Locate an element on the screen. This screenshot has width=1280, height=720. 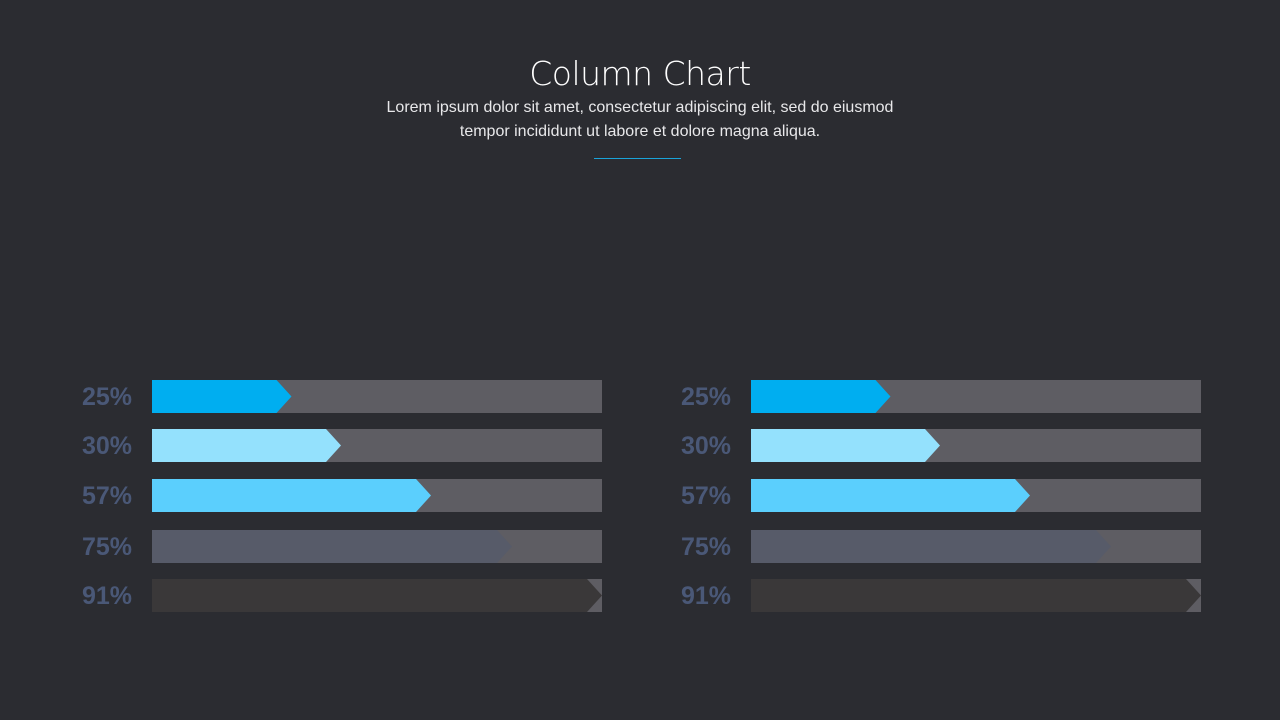
title-divider is located at coordinates (637, 158).